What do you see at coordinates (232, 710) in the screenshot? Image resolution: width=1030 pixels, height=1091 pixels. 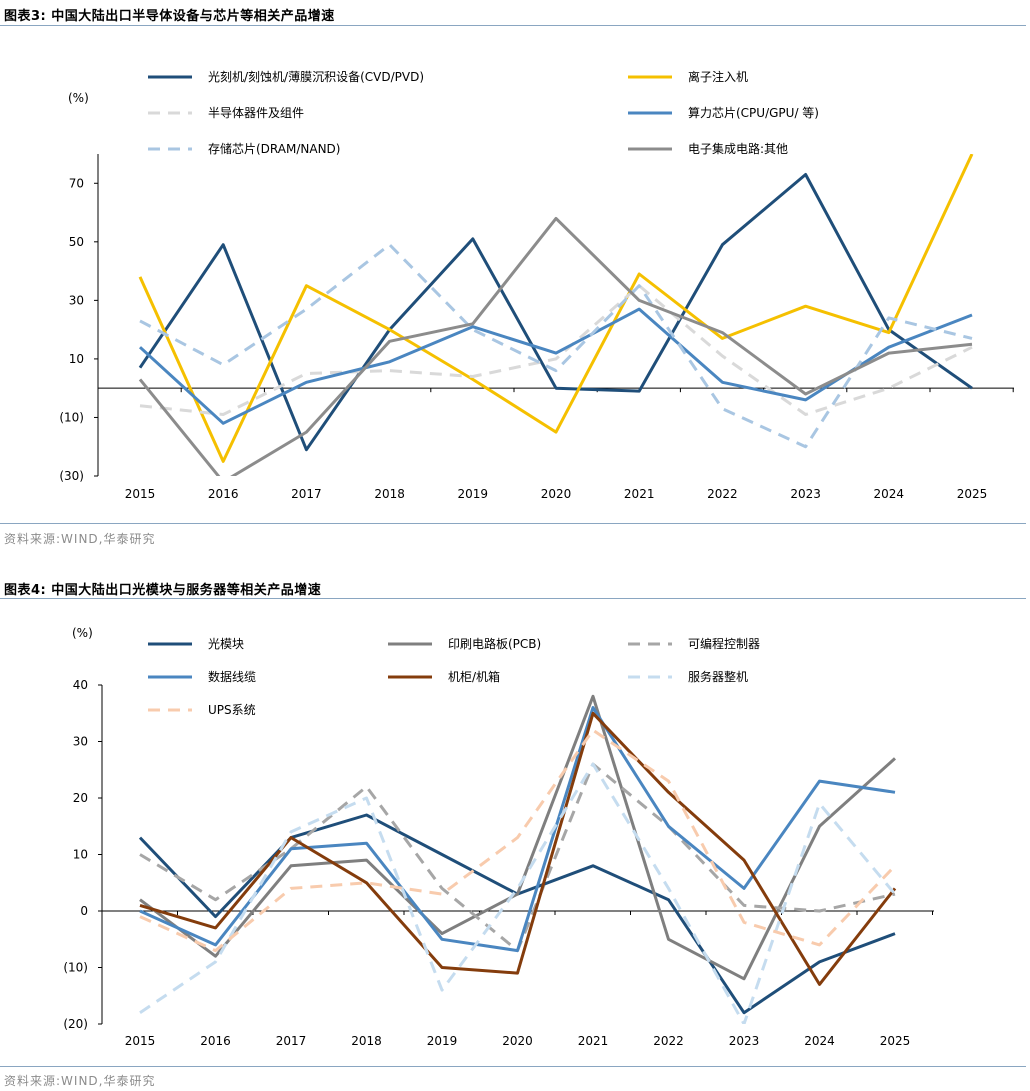 I see `legend-label-6: UPS系统` at bounding box center [232, 710].